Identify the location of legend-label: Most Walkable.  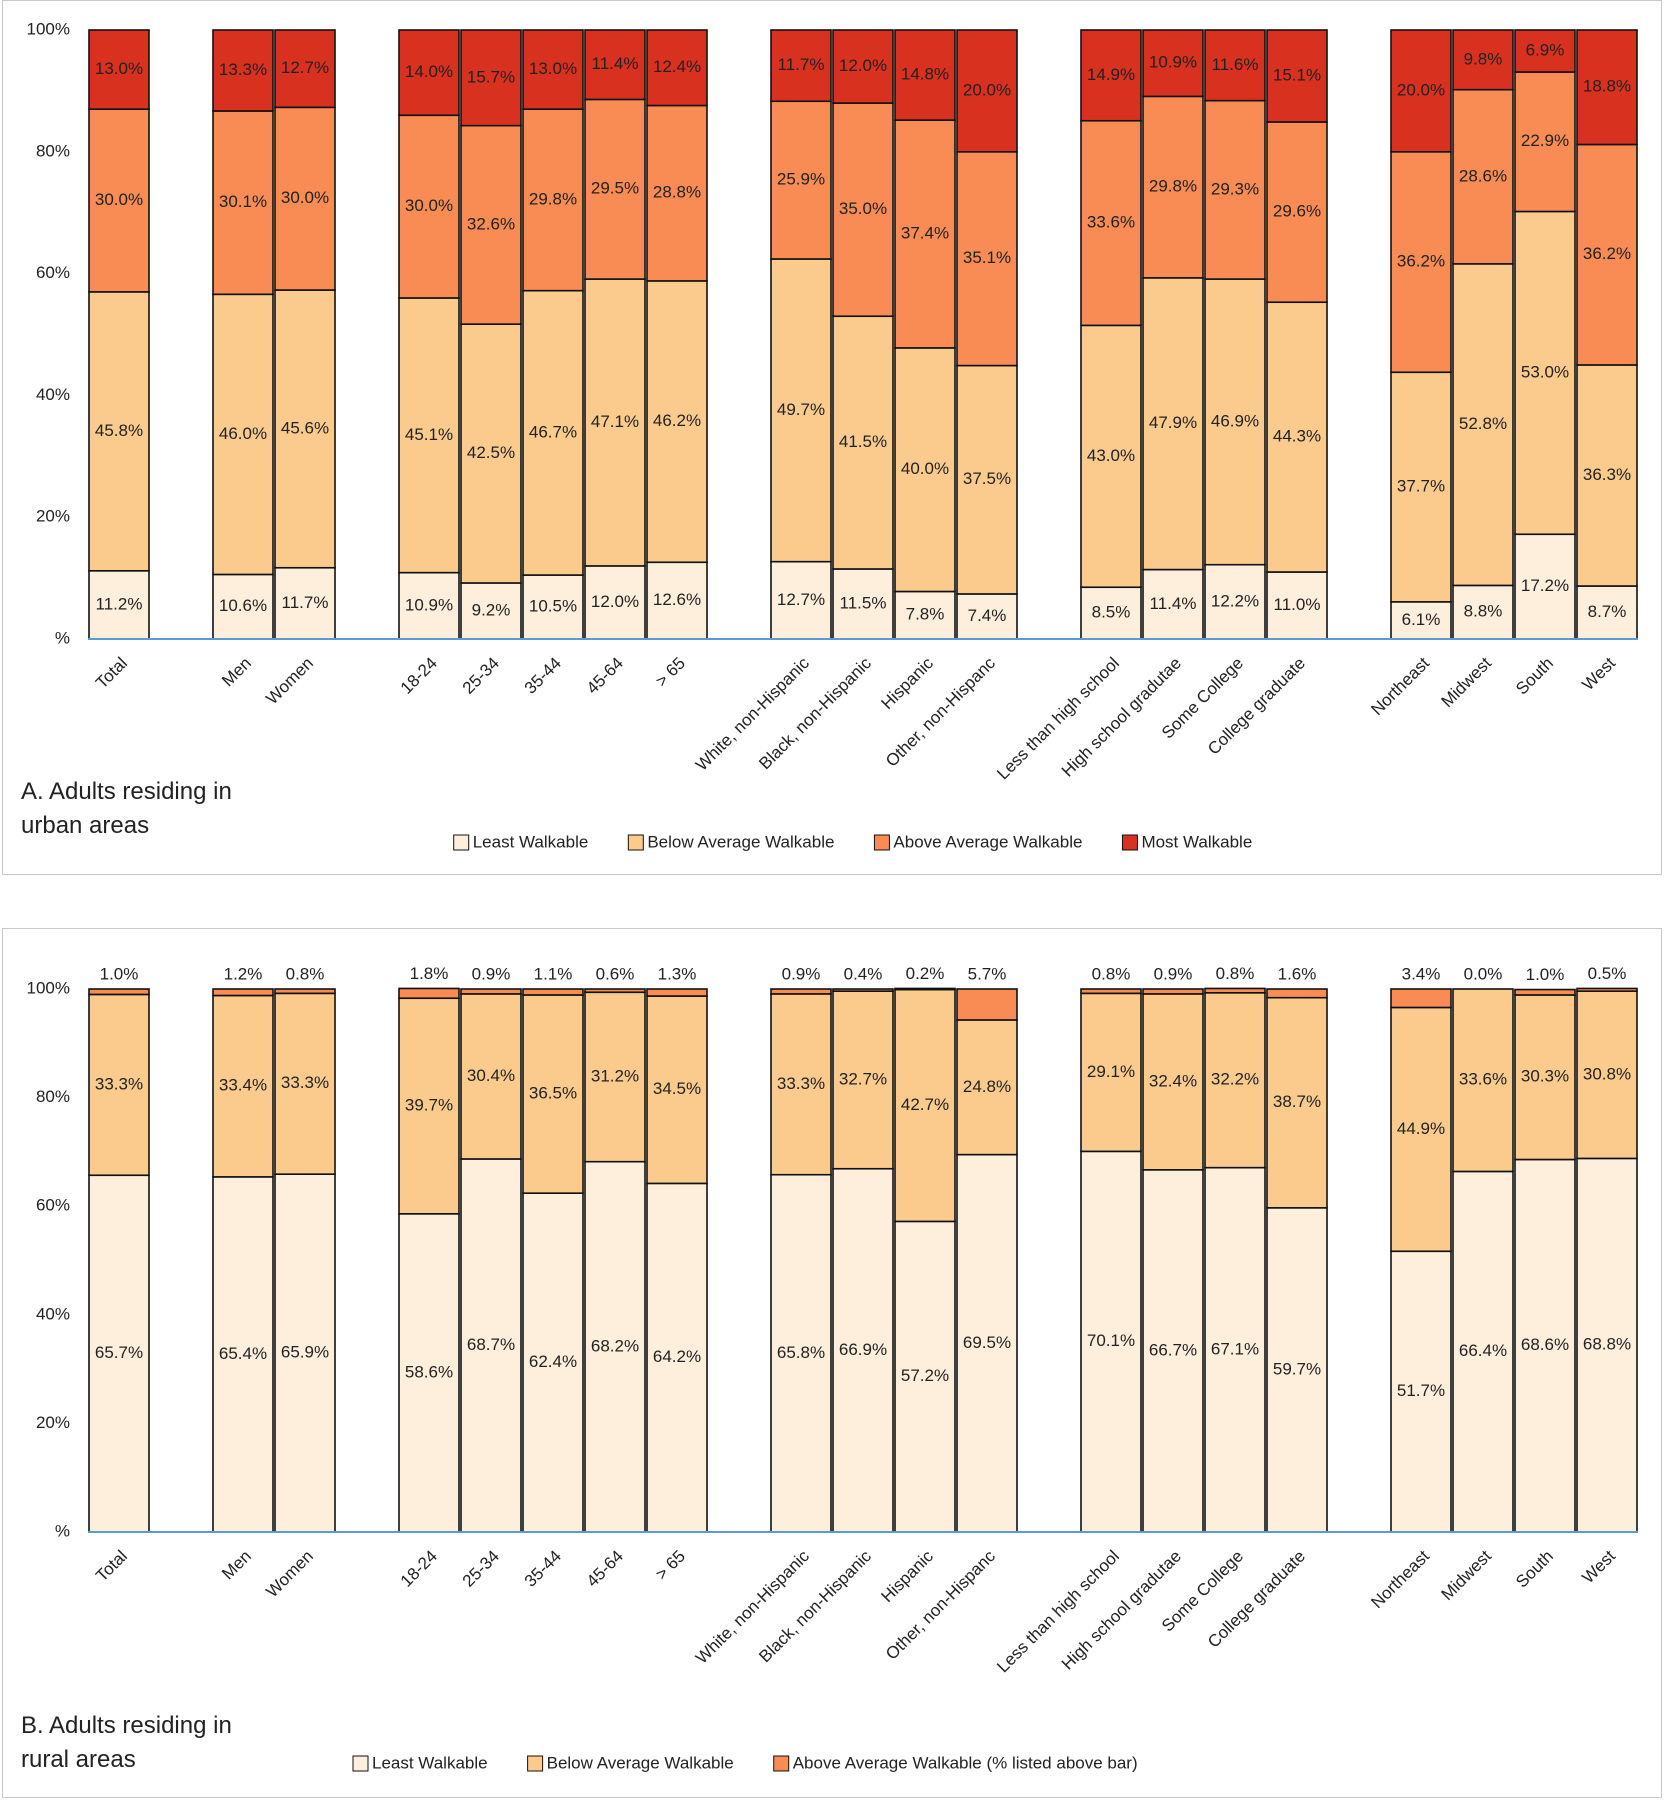
(1196, 841).